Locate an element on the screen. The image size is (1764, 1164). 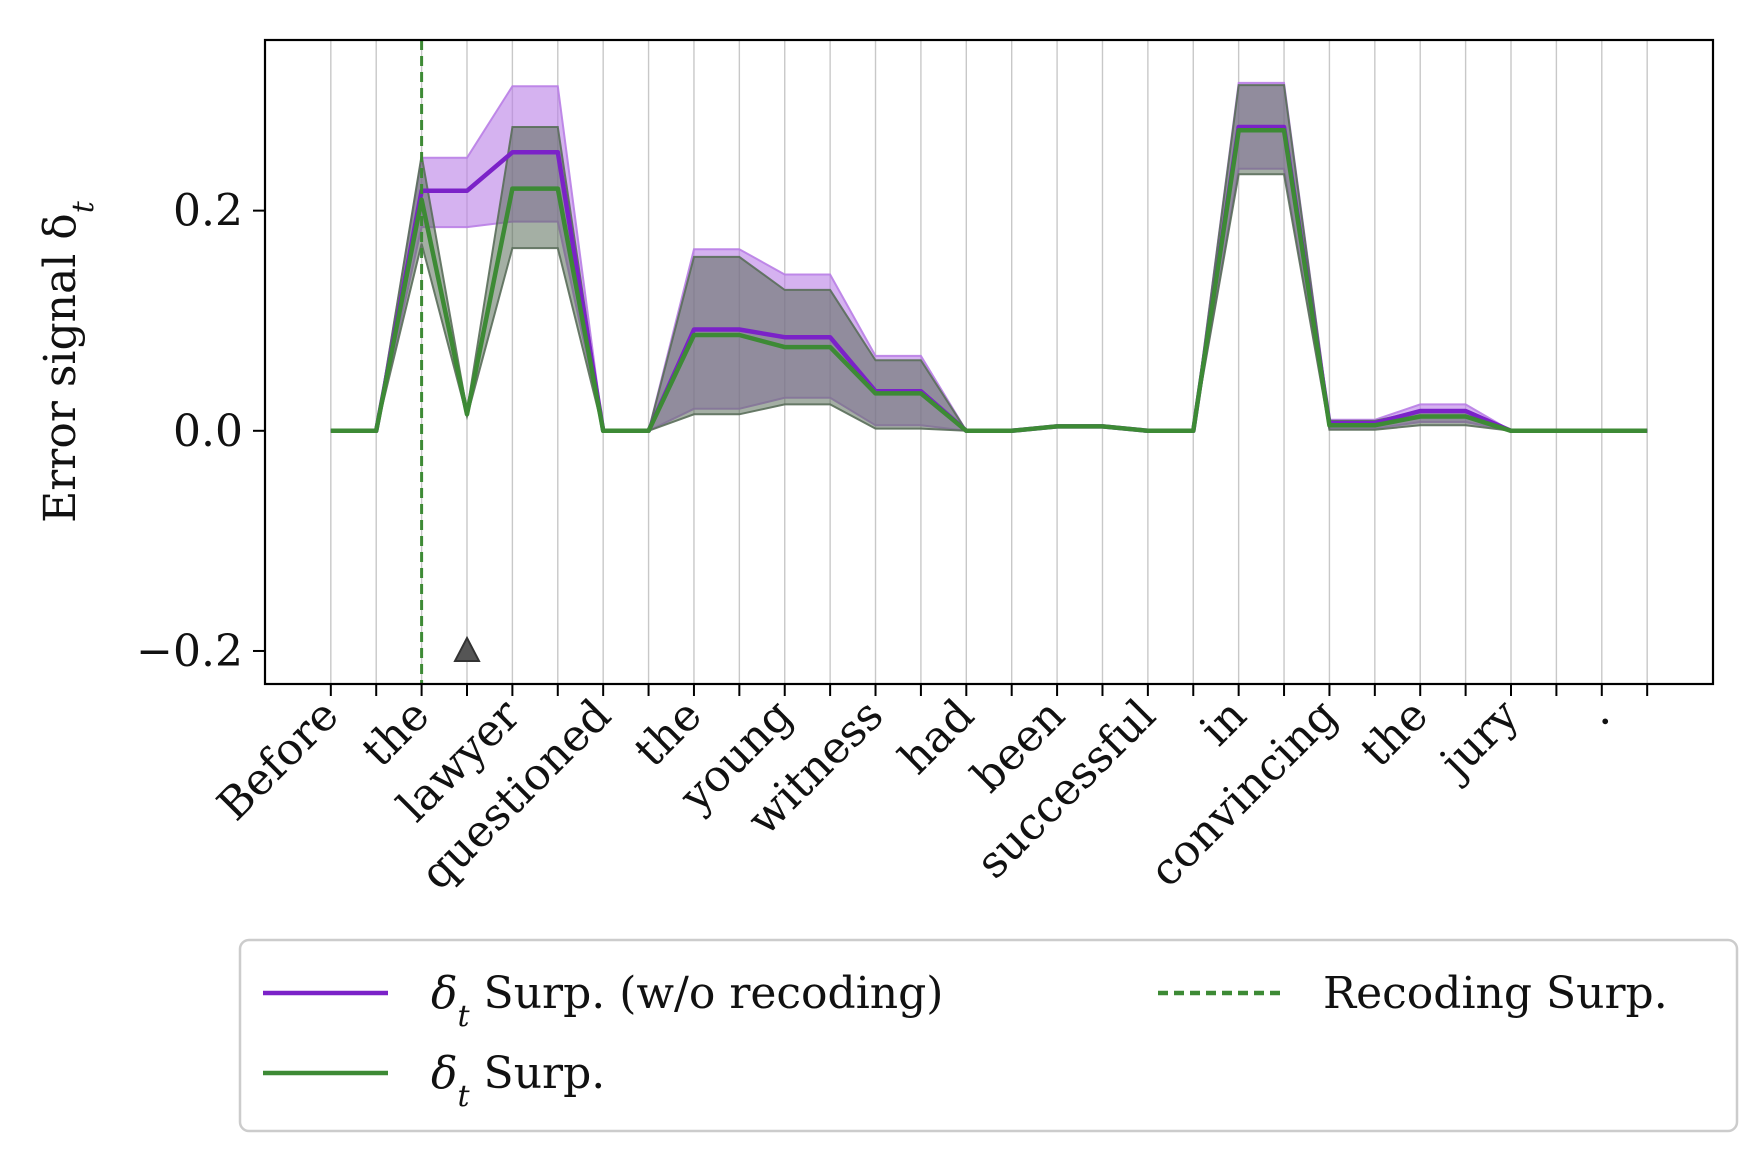
x-tick-label: Before is located at coordinates (278, 760).